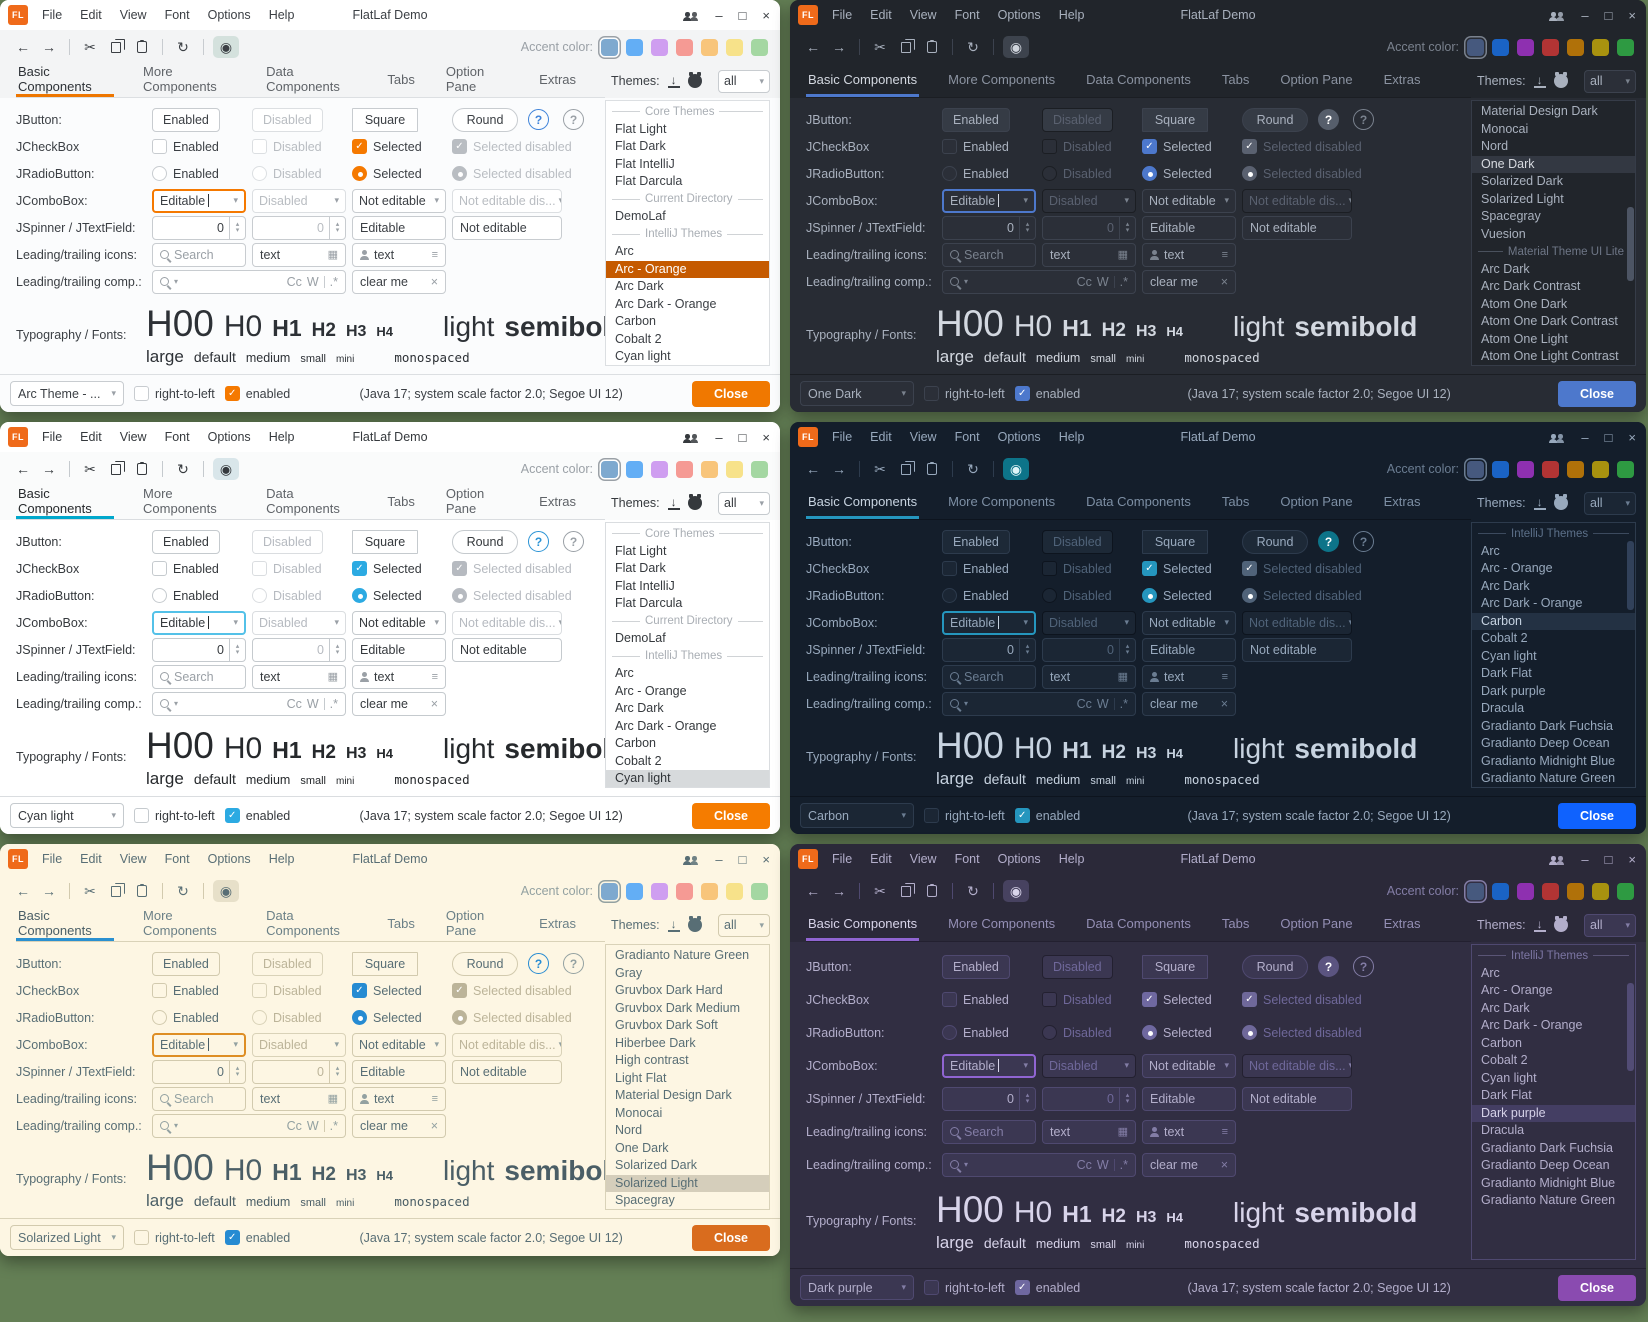 The height and width of the screenshot is (1322, 1648). Describe the element at coordinates (652, 1060) in the screenshot. I see `theme-item: High contrast` at that location.